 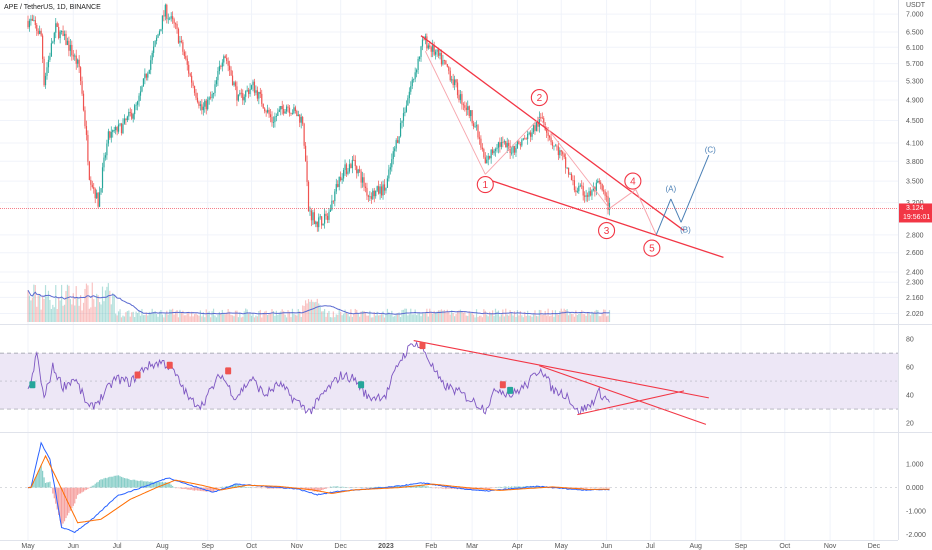 What do you see at coordinates (916, 217) in the screenshot?
I see `bar-countdown: 19:56:01` at bounding box center [916, 217].